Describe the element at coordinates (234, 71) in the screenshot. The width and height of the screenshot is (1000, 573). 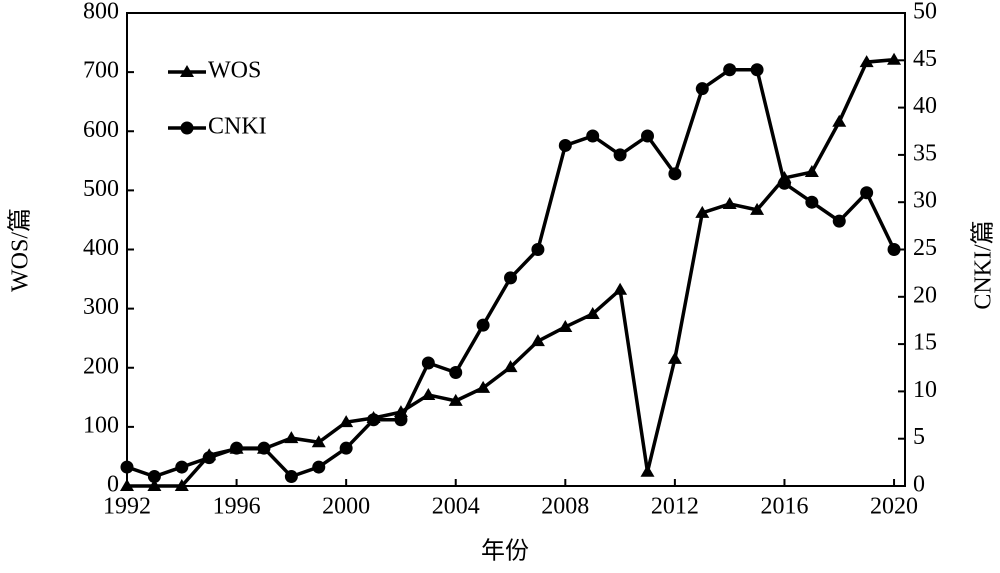
I see `legend-label: WOS` at that location.